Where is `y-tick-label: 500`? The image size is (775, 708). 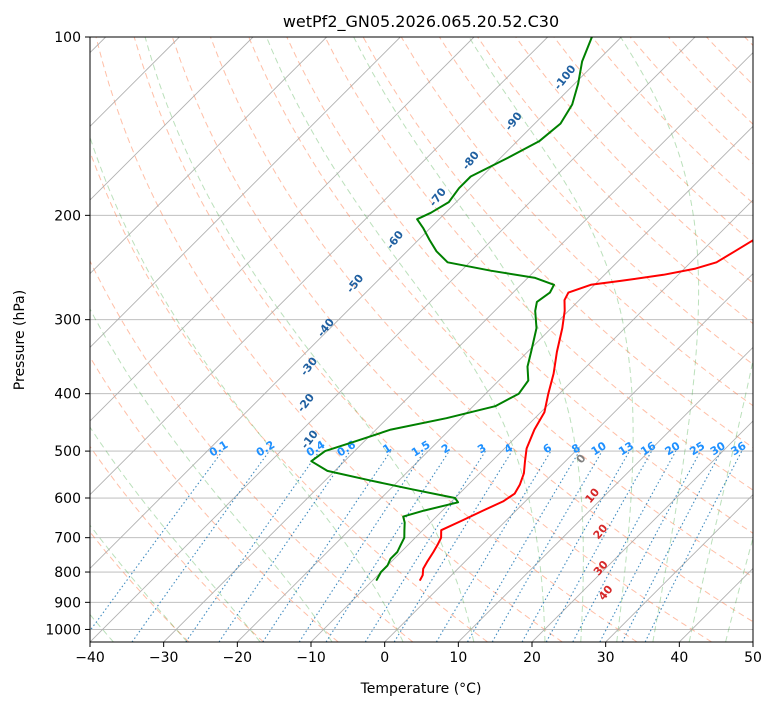 y-tick-label: 500 is located at coordinates (67, 452).